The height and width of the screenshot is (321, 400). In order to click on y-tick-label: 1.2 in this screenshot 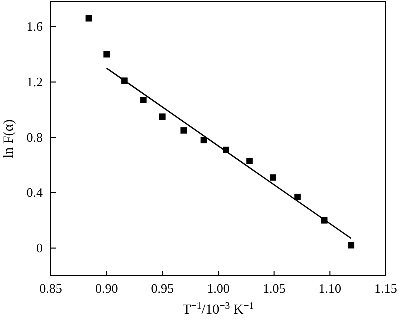, I will do `click(34, 82)`.